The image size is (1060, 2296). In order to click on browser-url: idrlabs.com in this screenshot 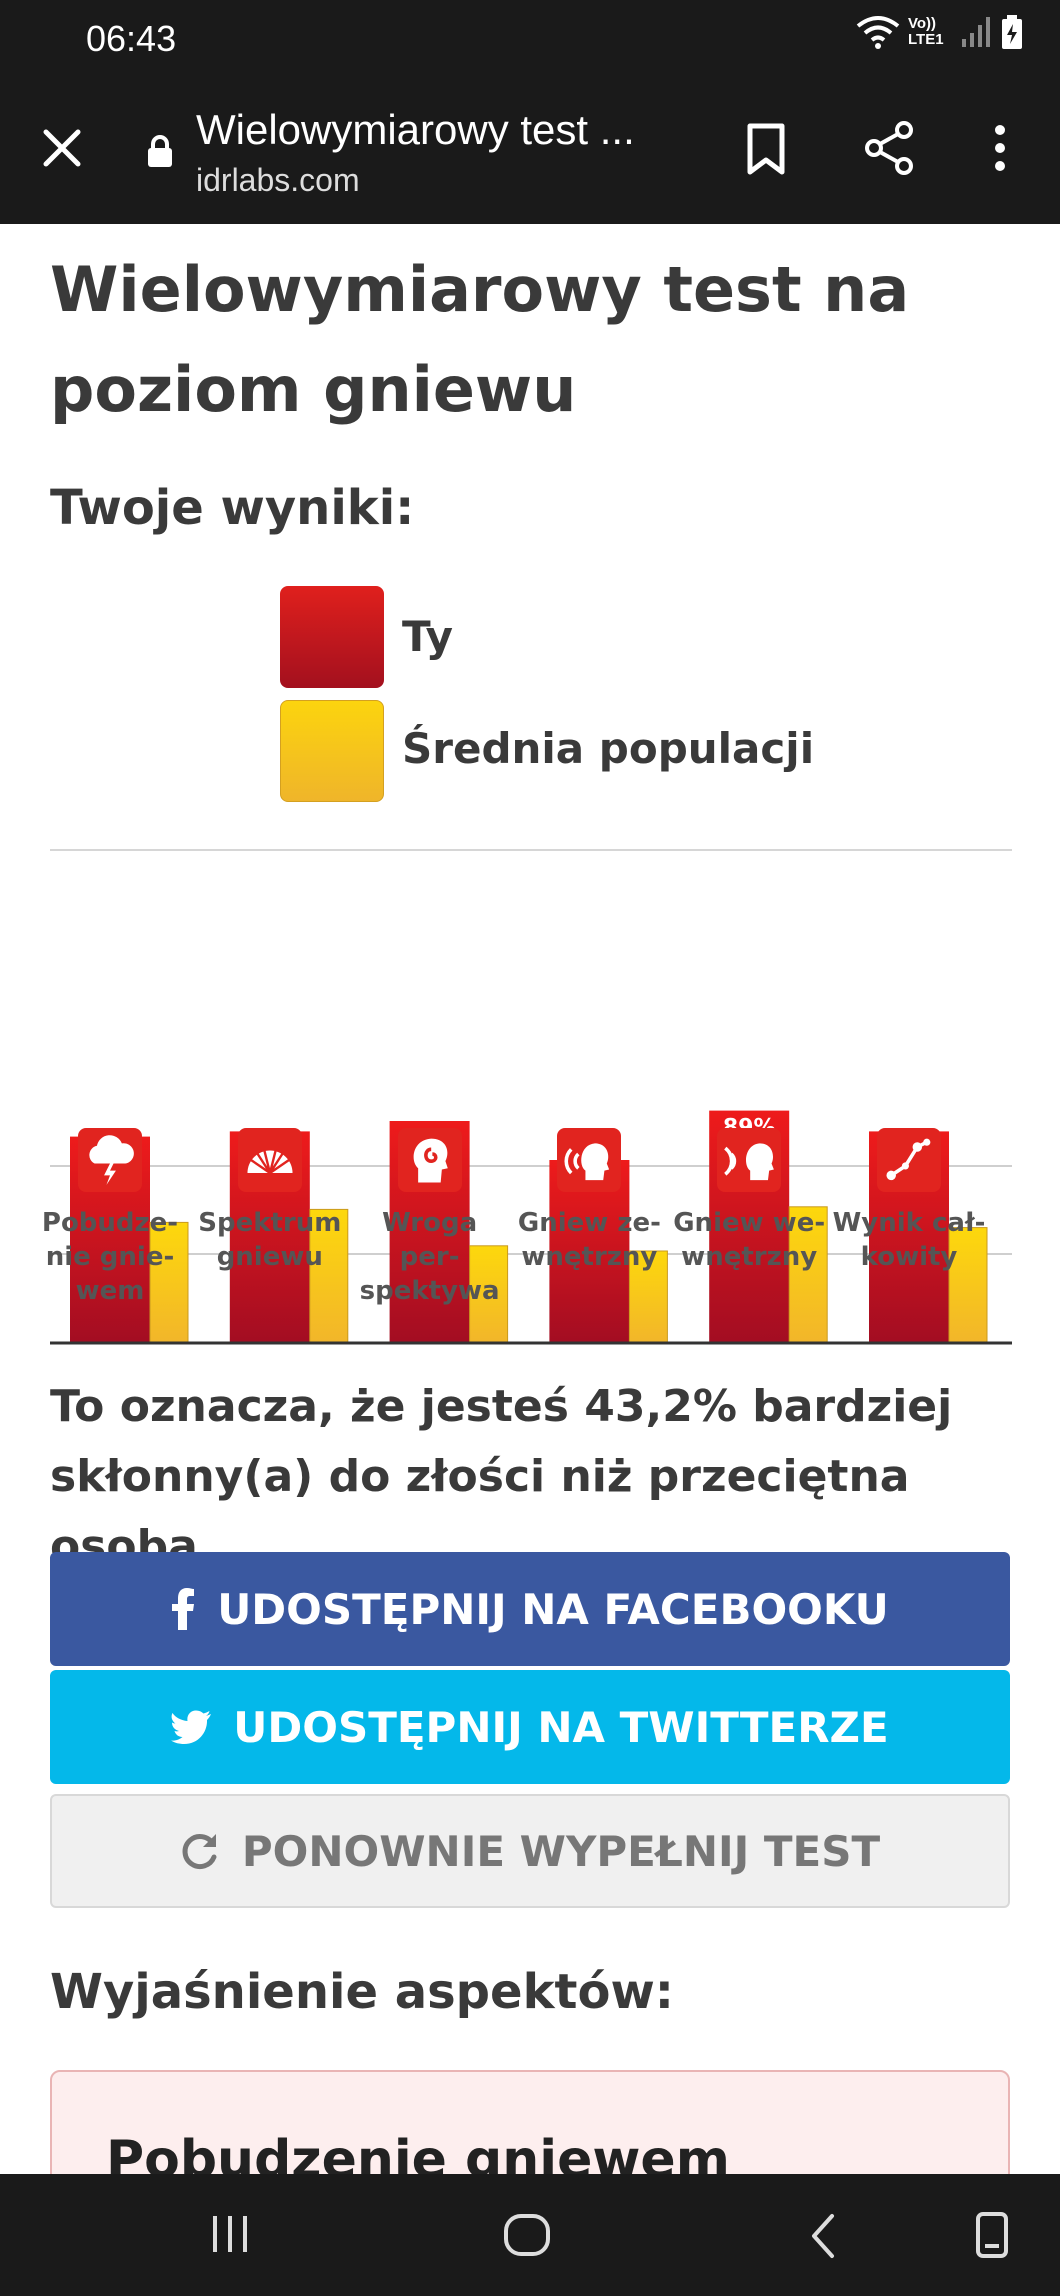, I will do `click(278, 180)`.